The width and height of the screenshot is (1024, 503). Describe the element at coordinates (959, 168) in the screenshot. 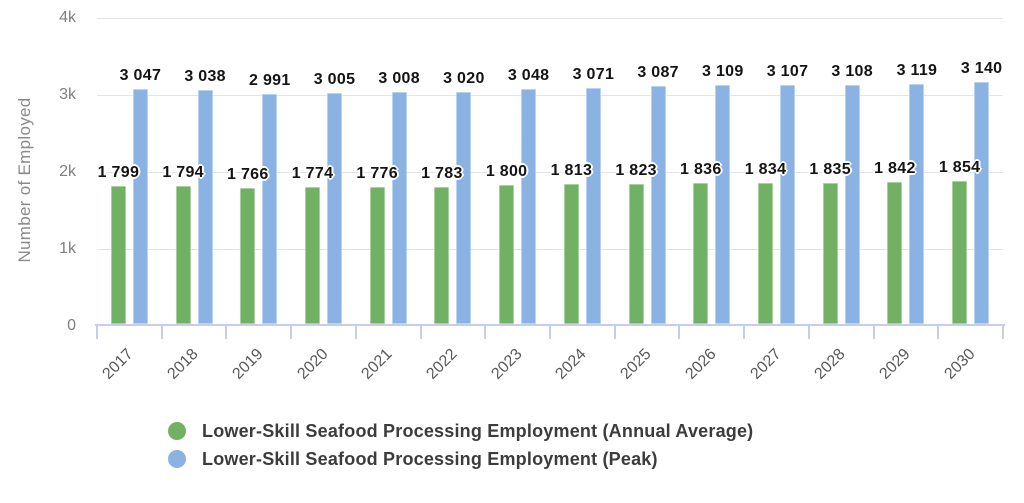

I see `value-label-annual-average: 1 854` at that location.